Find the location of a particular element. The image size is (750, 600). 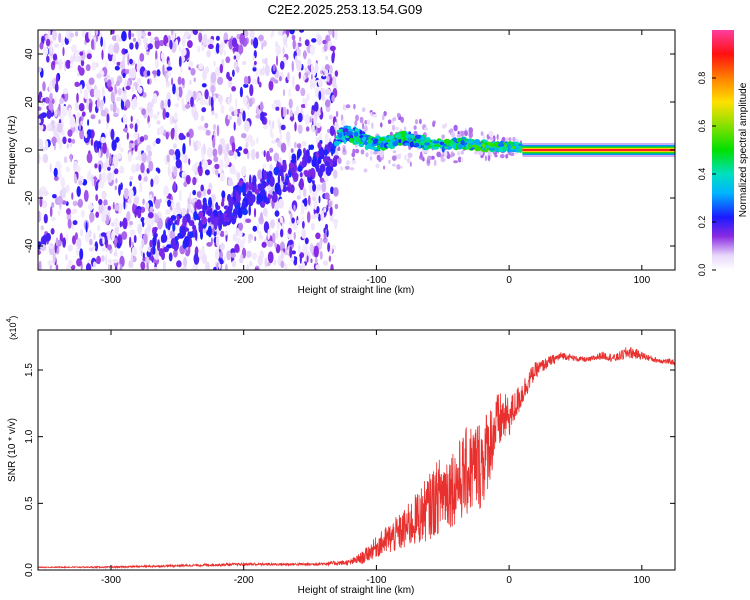

y-tick-label: 40 is located at coordinates (29, 54).